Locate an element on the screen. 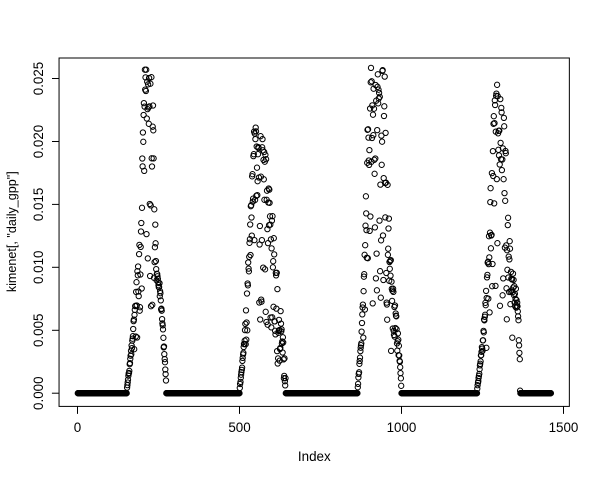  svg-text: 0 is located at coordinates (77, 427).